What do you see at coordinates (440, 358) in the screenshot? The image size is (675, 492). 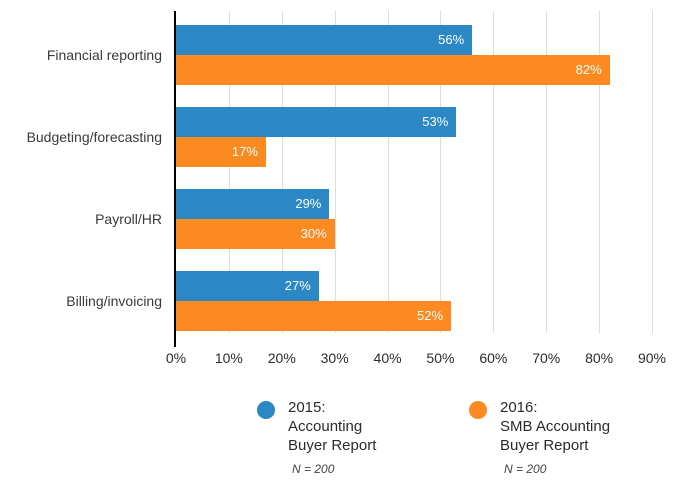 I see `x-tick-label: 50%` at bounding box center [440, 358].